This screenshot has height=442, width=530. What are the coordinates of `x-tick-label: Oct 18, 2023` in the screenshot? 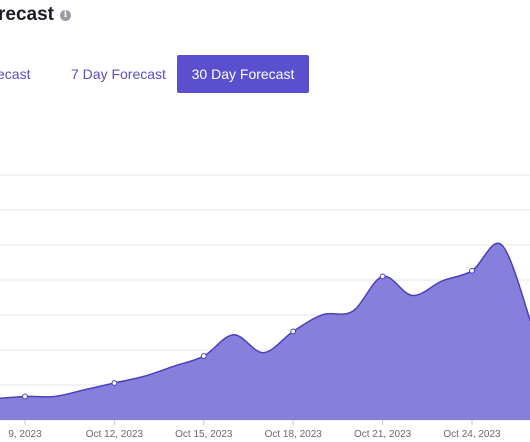 It's located at (294, 434).